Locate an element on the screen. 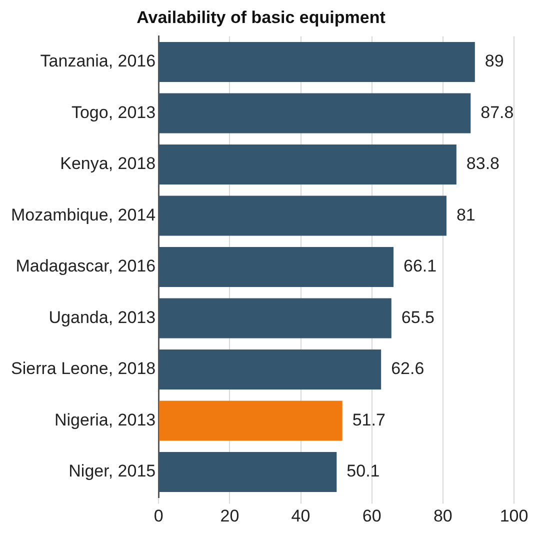  y-tick-label: Togo, 2013 is located at coordinates (113, 112).